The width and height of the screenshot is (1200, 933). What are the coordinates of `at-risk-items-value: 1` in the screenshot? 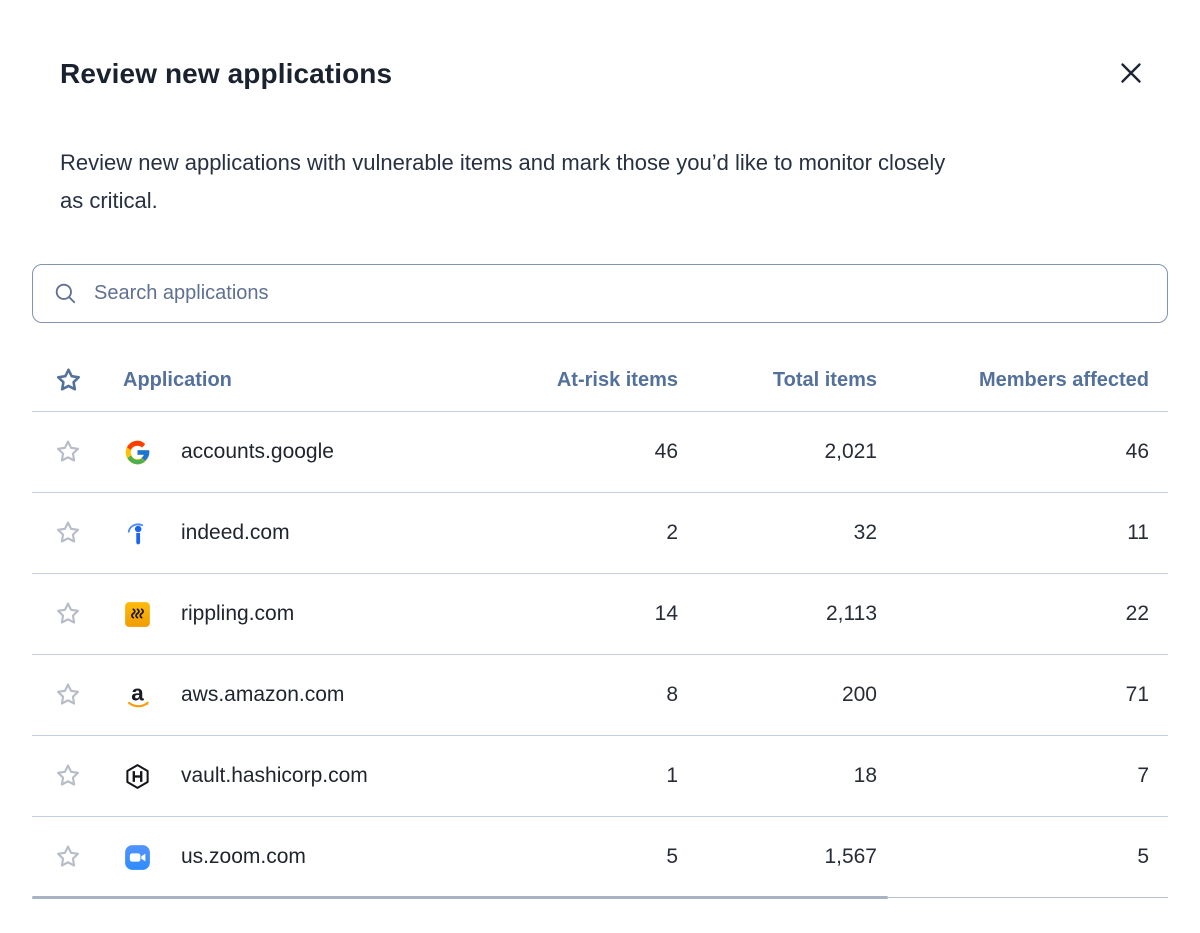 It's located at (672, 775).